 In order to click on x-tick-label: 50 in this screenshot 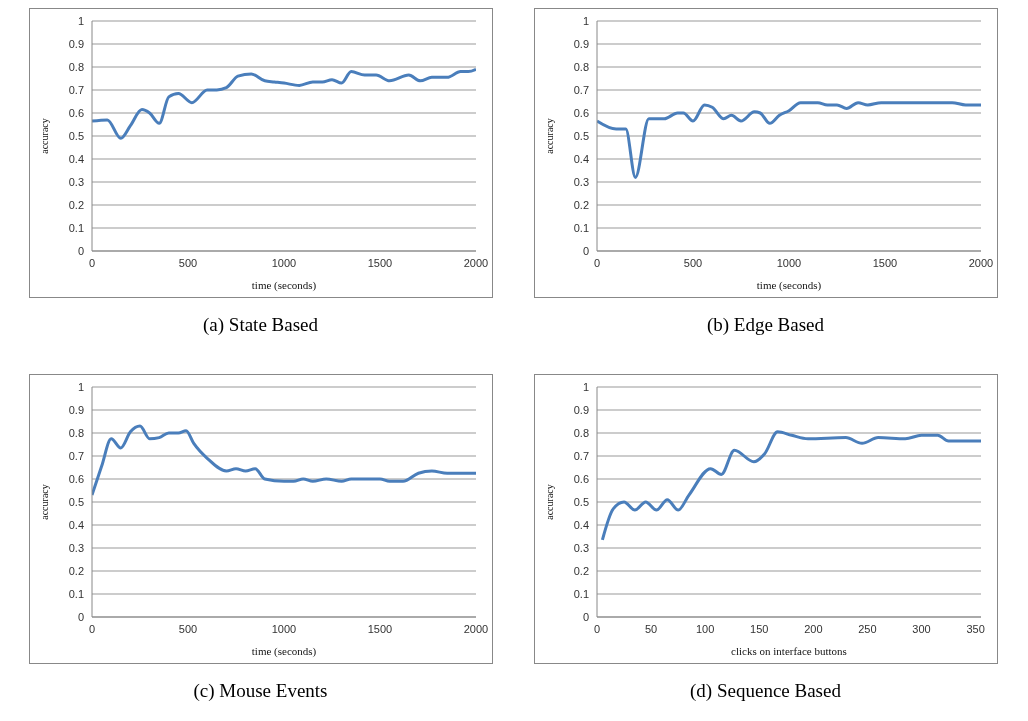, I will do `click(650, 628)`.